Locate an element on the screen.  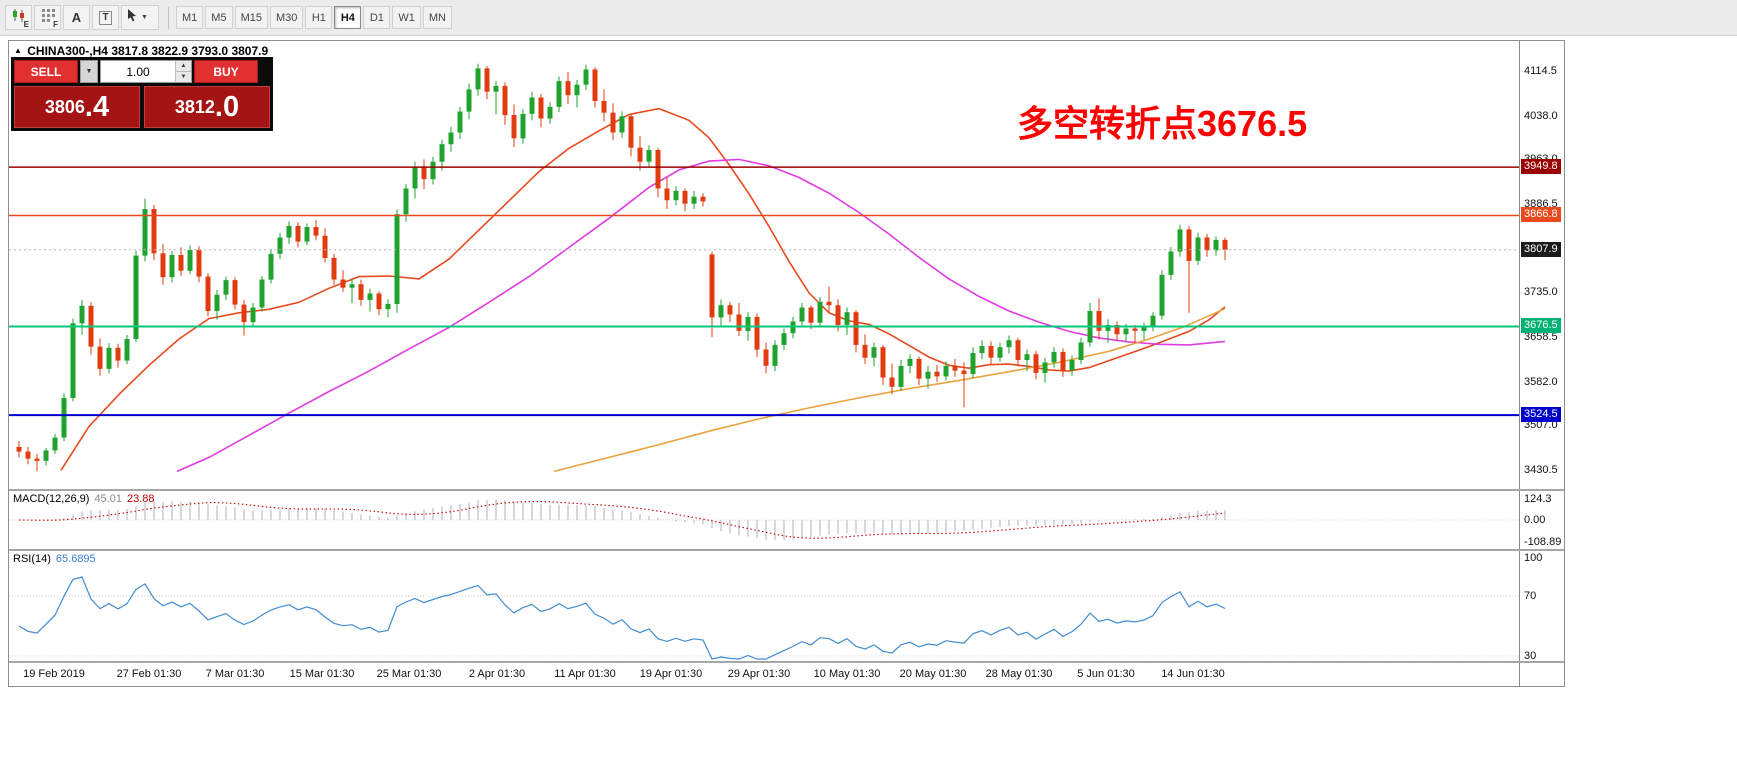
volume-spinner: ▲ ▼ is located at coordinates (183, 71).